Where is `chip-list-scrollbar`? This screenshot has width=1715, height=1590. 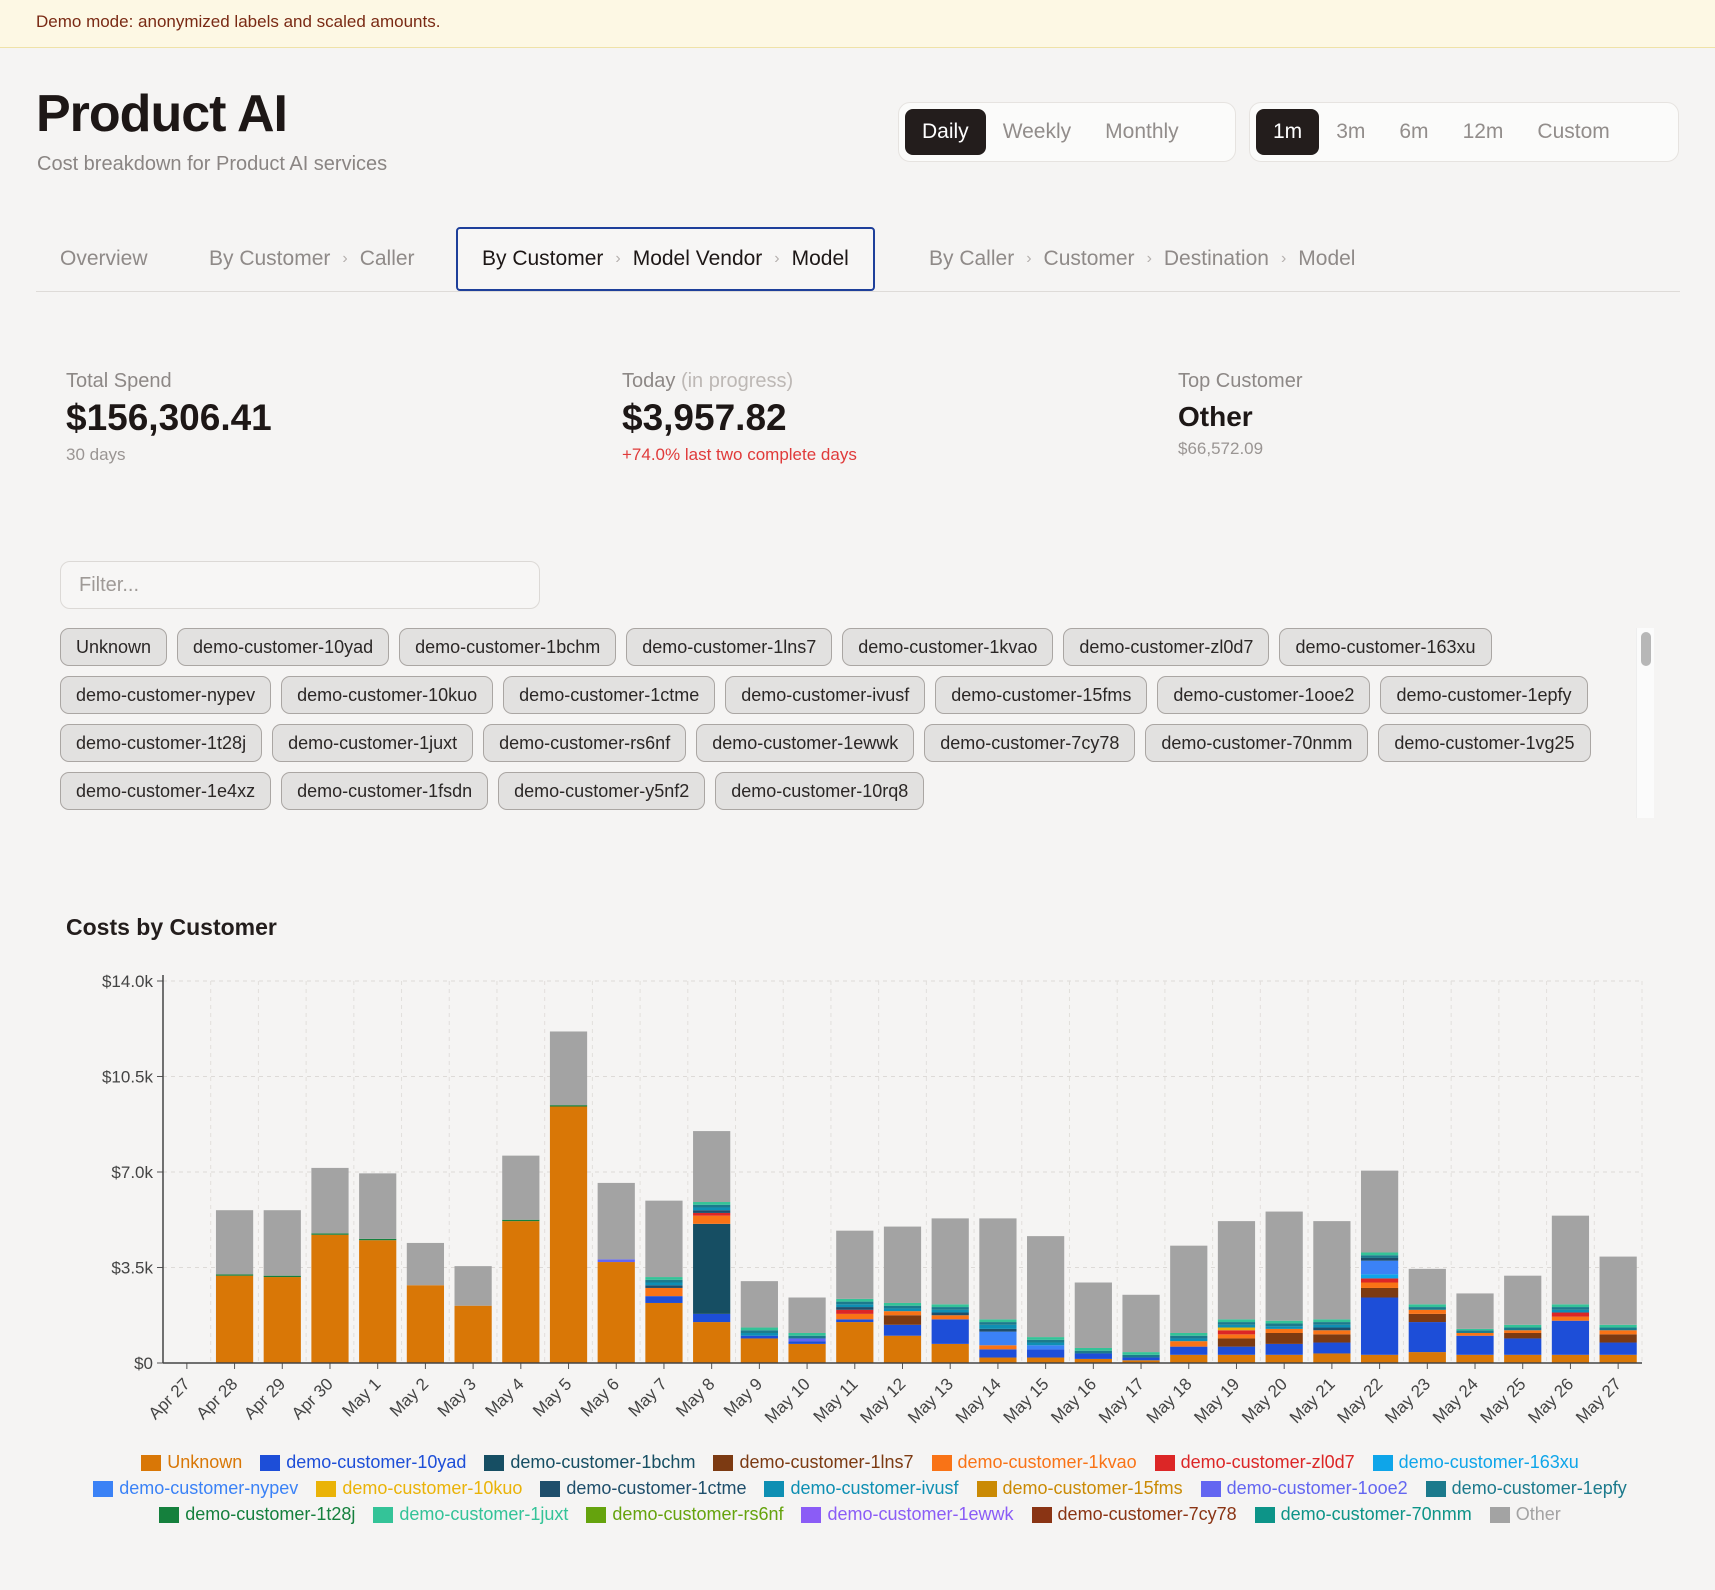 chip-list-scrollbar is located at coordinates (1645, 723).